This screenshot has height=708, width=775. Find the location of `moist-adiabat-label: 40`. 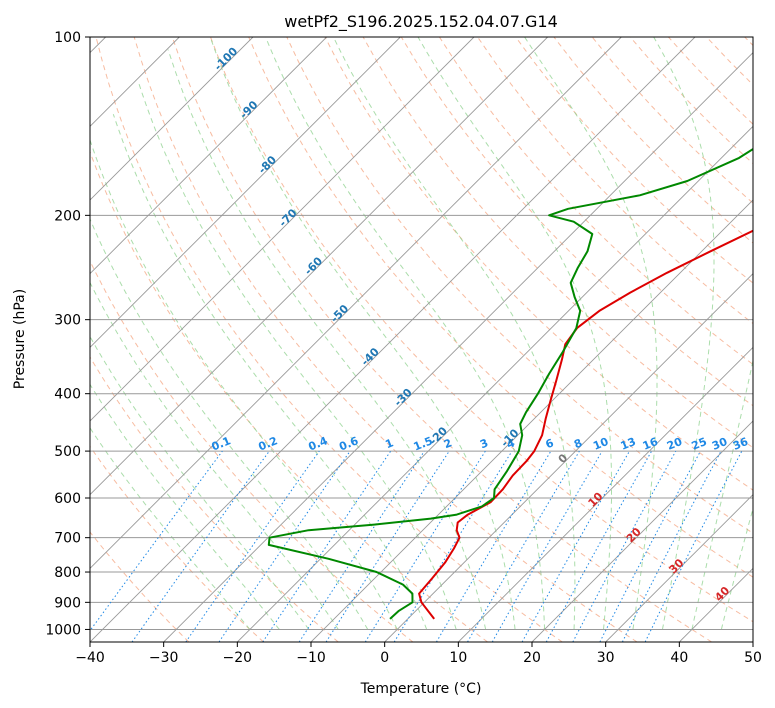

moist-adiabat-label: 40 is located at coordinates (722, 594).